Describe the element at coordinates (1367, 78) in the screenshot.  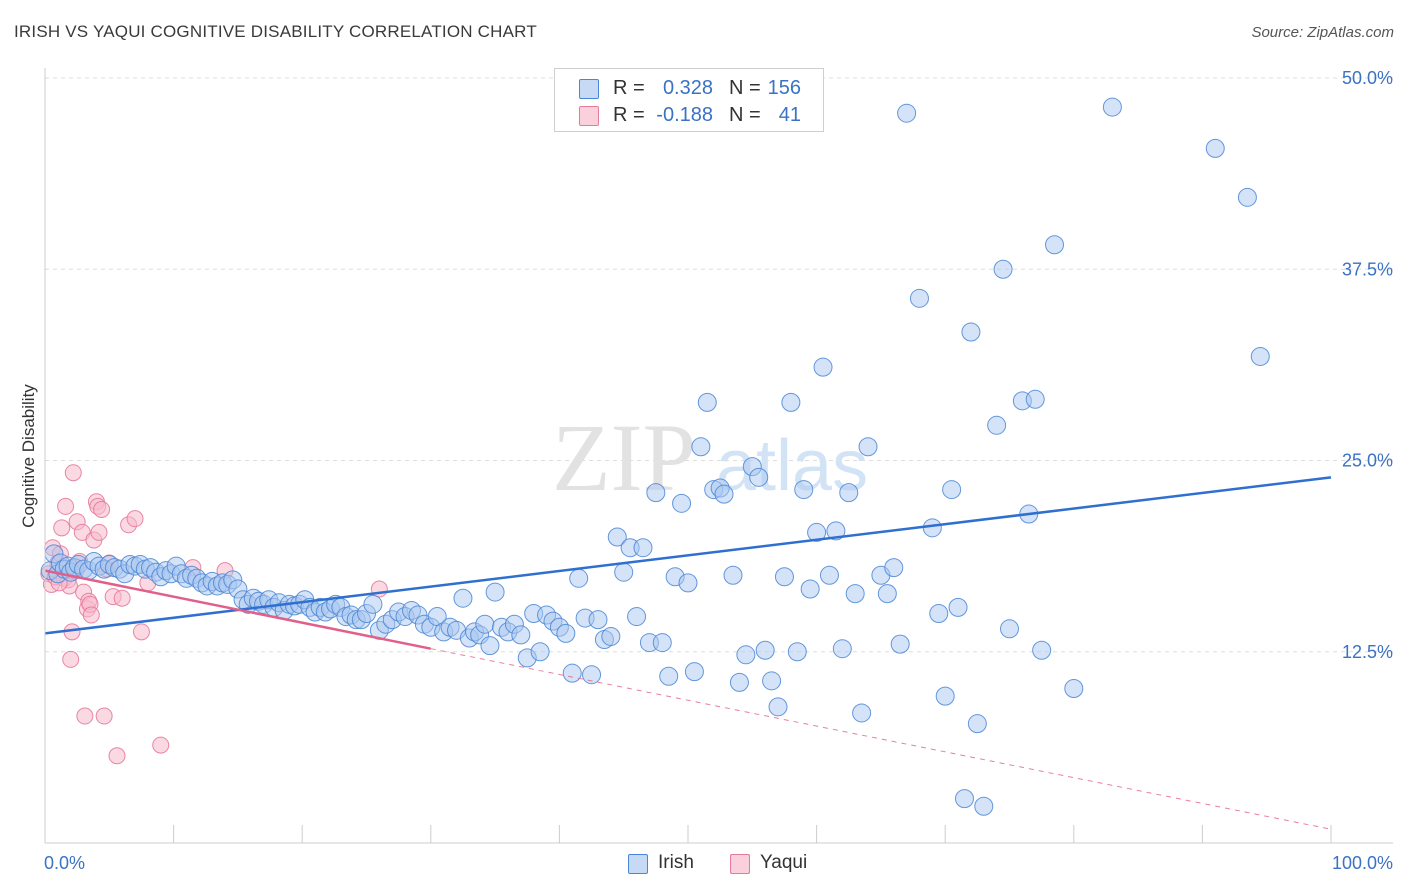
I see `y-tick-label: 50.0%` at that location.